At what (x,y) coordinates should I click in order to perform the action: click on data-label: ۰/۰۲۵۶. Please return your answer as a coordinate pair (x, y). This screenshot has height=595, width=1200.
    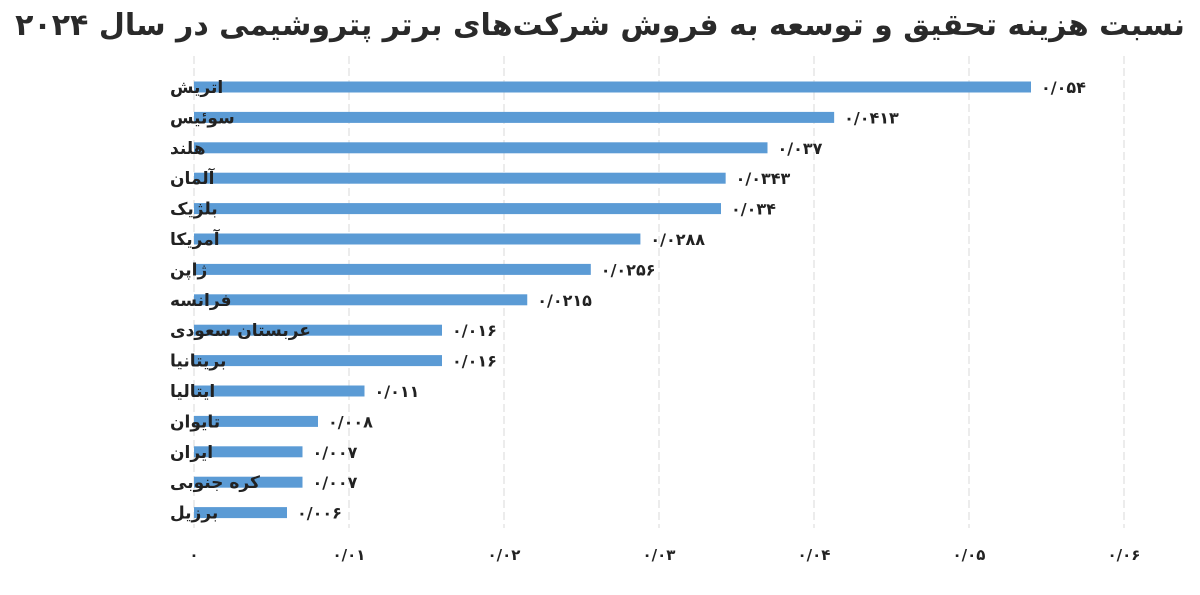
    Looking at the image, I should click on (628, 269).